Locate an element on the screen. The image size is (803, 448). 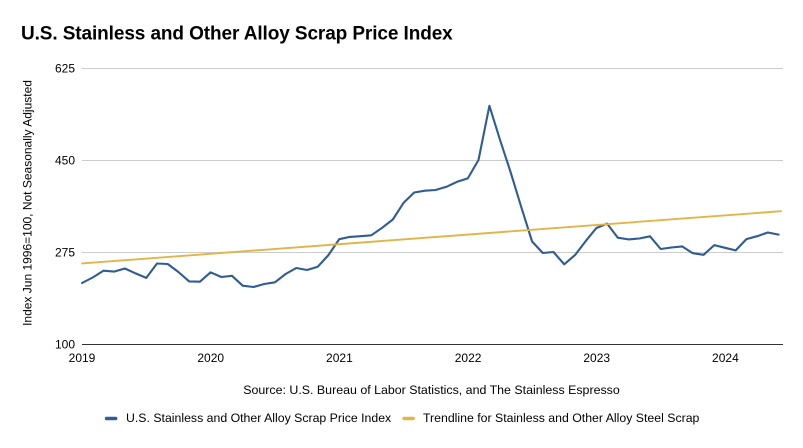
svg-text: 275 is located at coordinates (65, 253).